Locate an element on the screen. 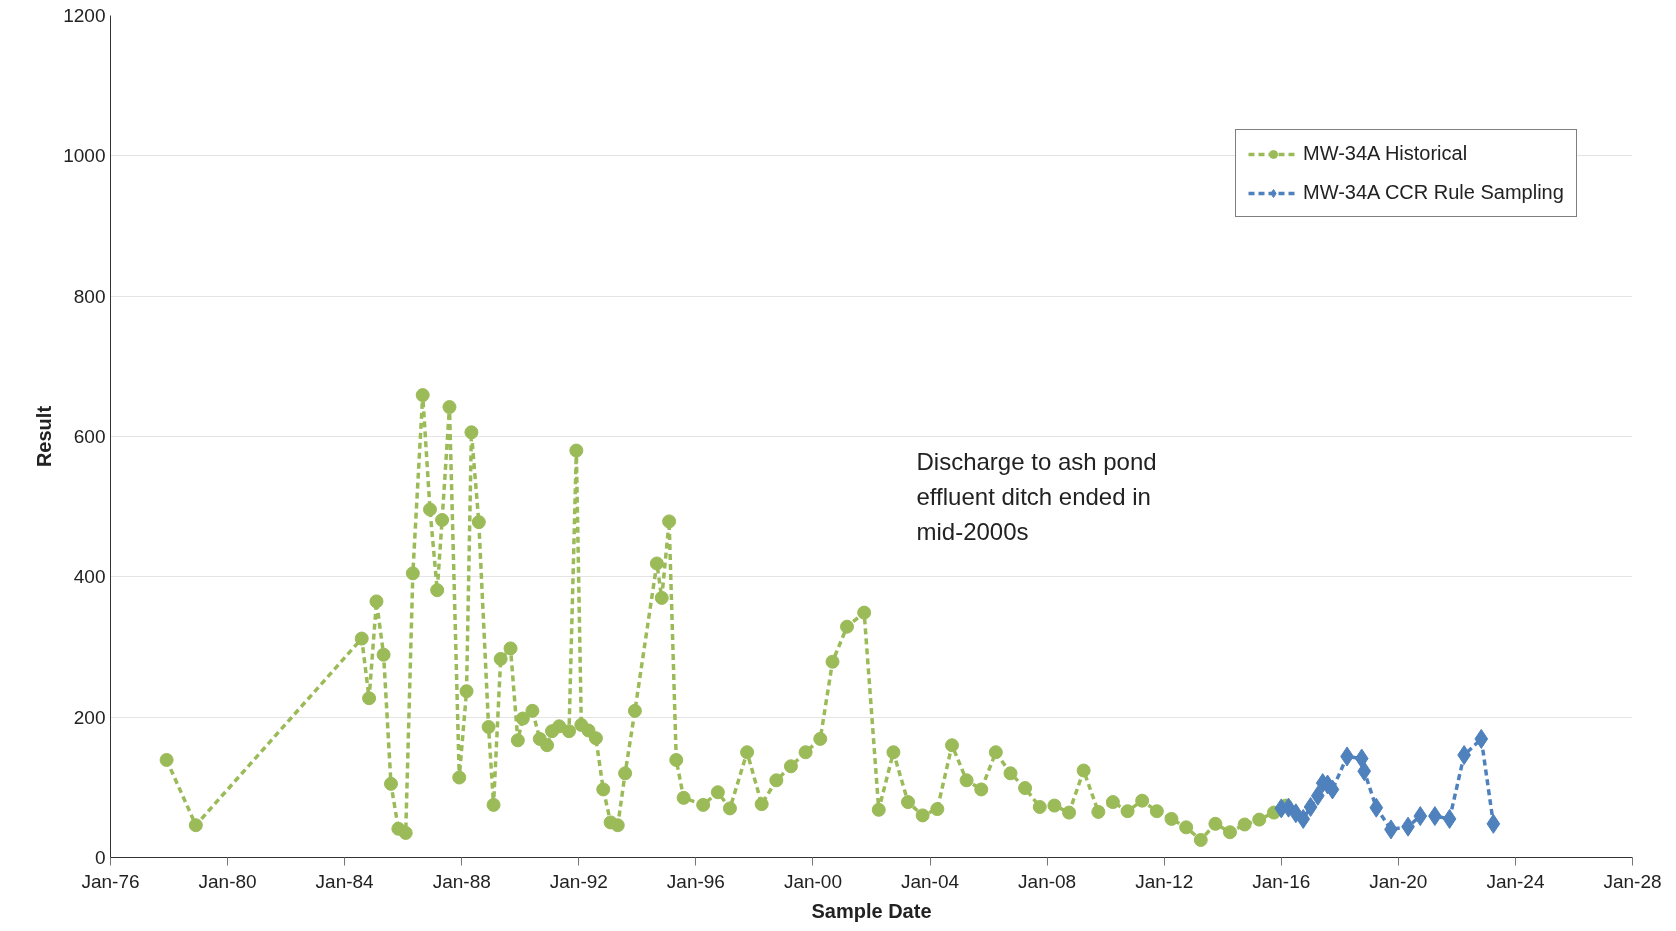  y-tick-label: 0 is located at coordinates (100, 857).